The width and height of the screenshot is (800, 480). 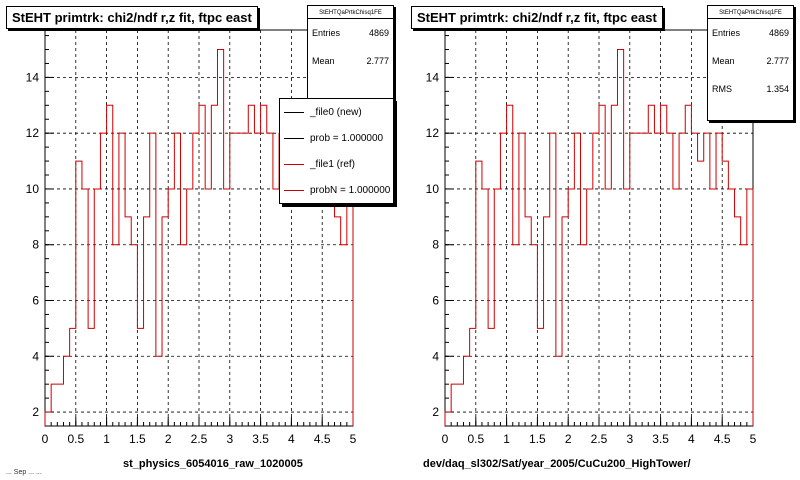 I want to click on panel-1-y-tick-label: 6, so click(x=35, y=301).